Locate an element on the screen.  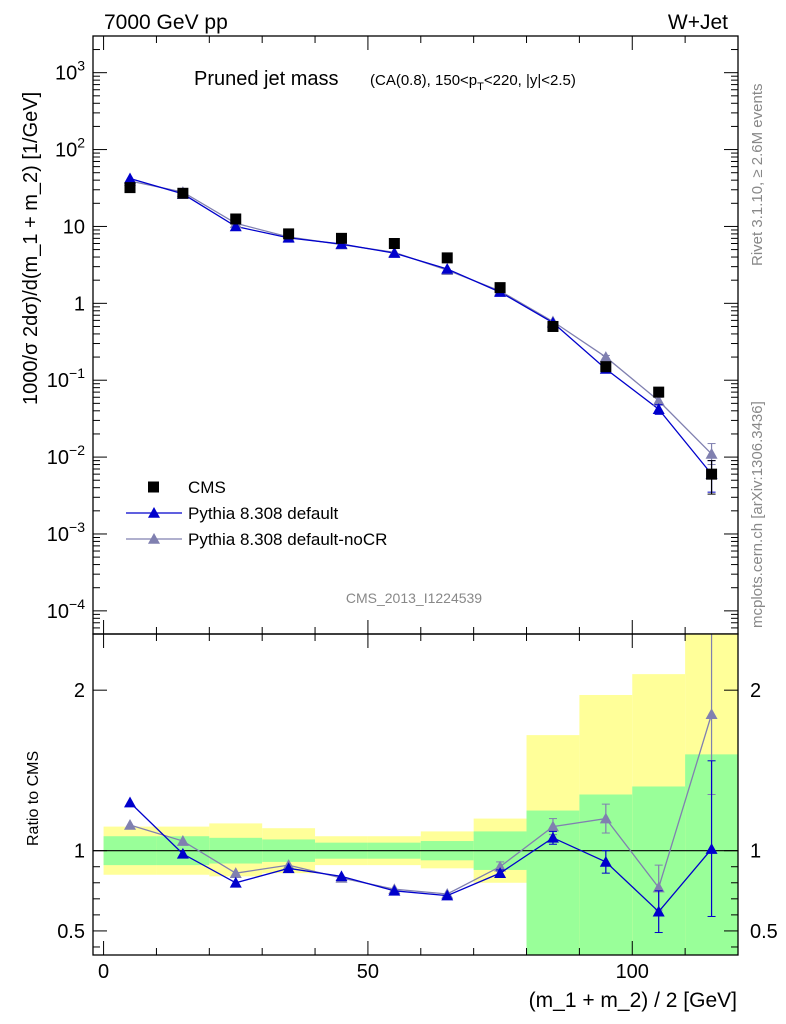
ratio-ytick-label-right: 0.5 is located at coordinates (764, 932).